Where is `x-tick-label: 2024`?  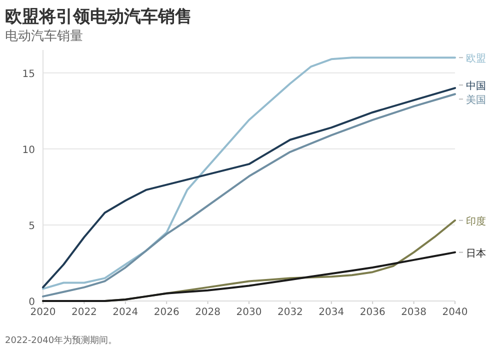
x-tick-label: 2024 is located at coordinates (125, 312).